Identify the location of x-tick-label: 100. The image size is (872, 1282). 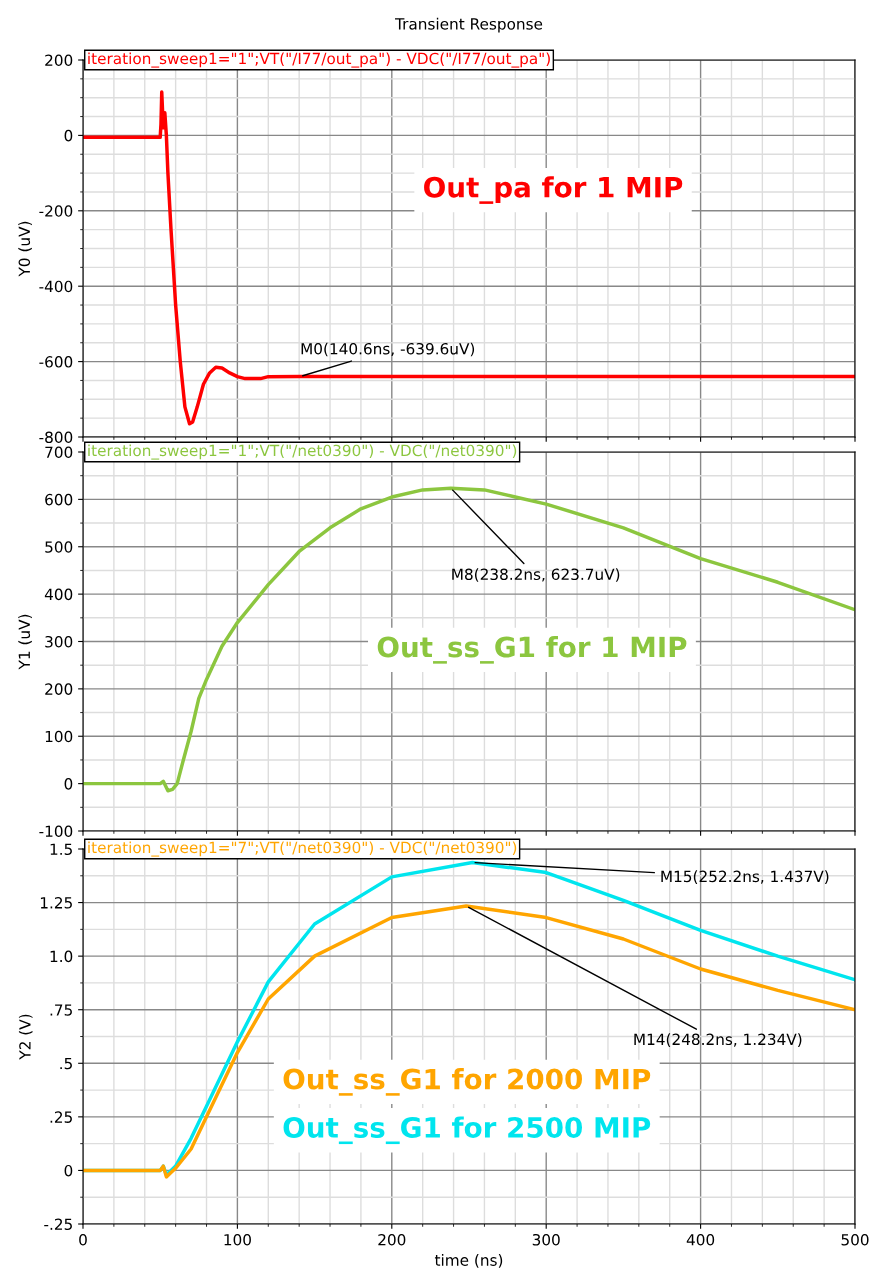
(237, 1239).